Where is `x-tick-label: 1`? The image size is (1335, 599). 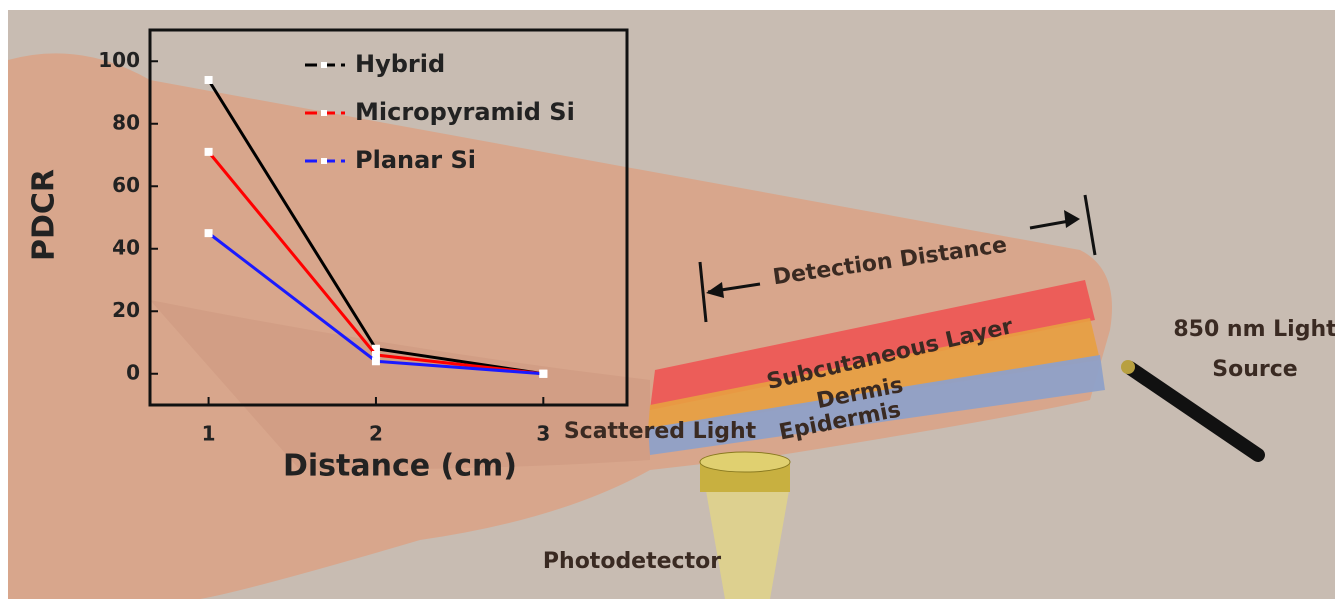
x-tick-label: 1 is located at coordinates (209, 434).